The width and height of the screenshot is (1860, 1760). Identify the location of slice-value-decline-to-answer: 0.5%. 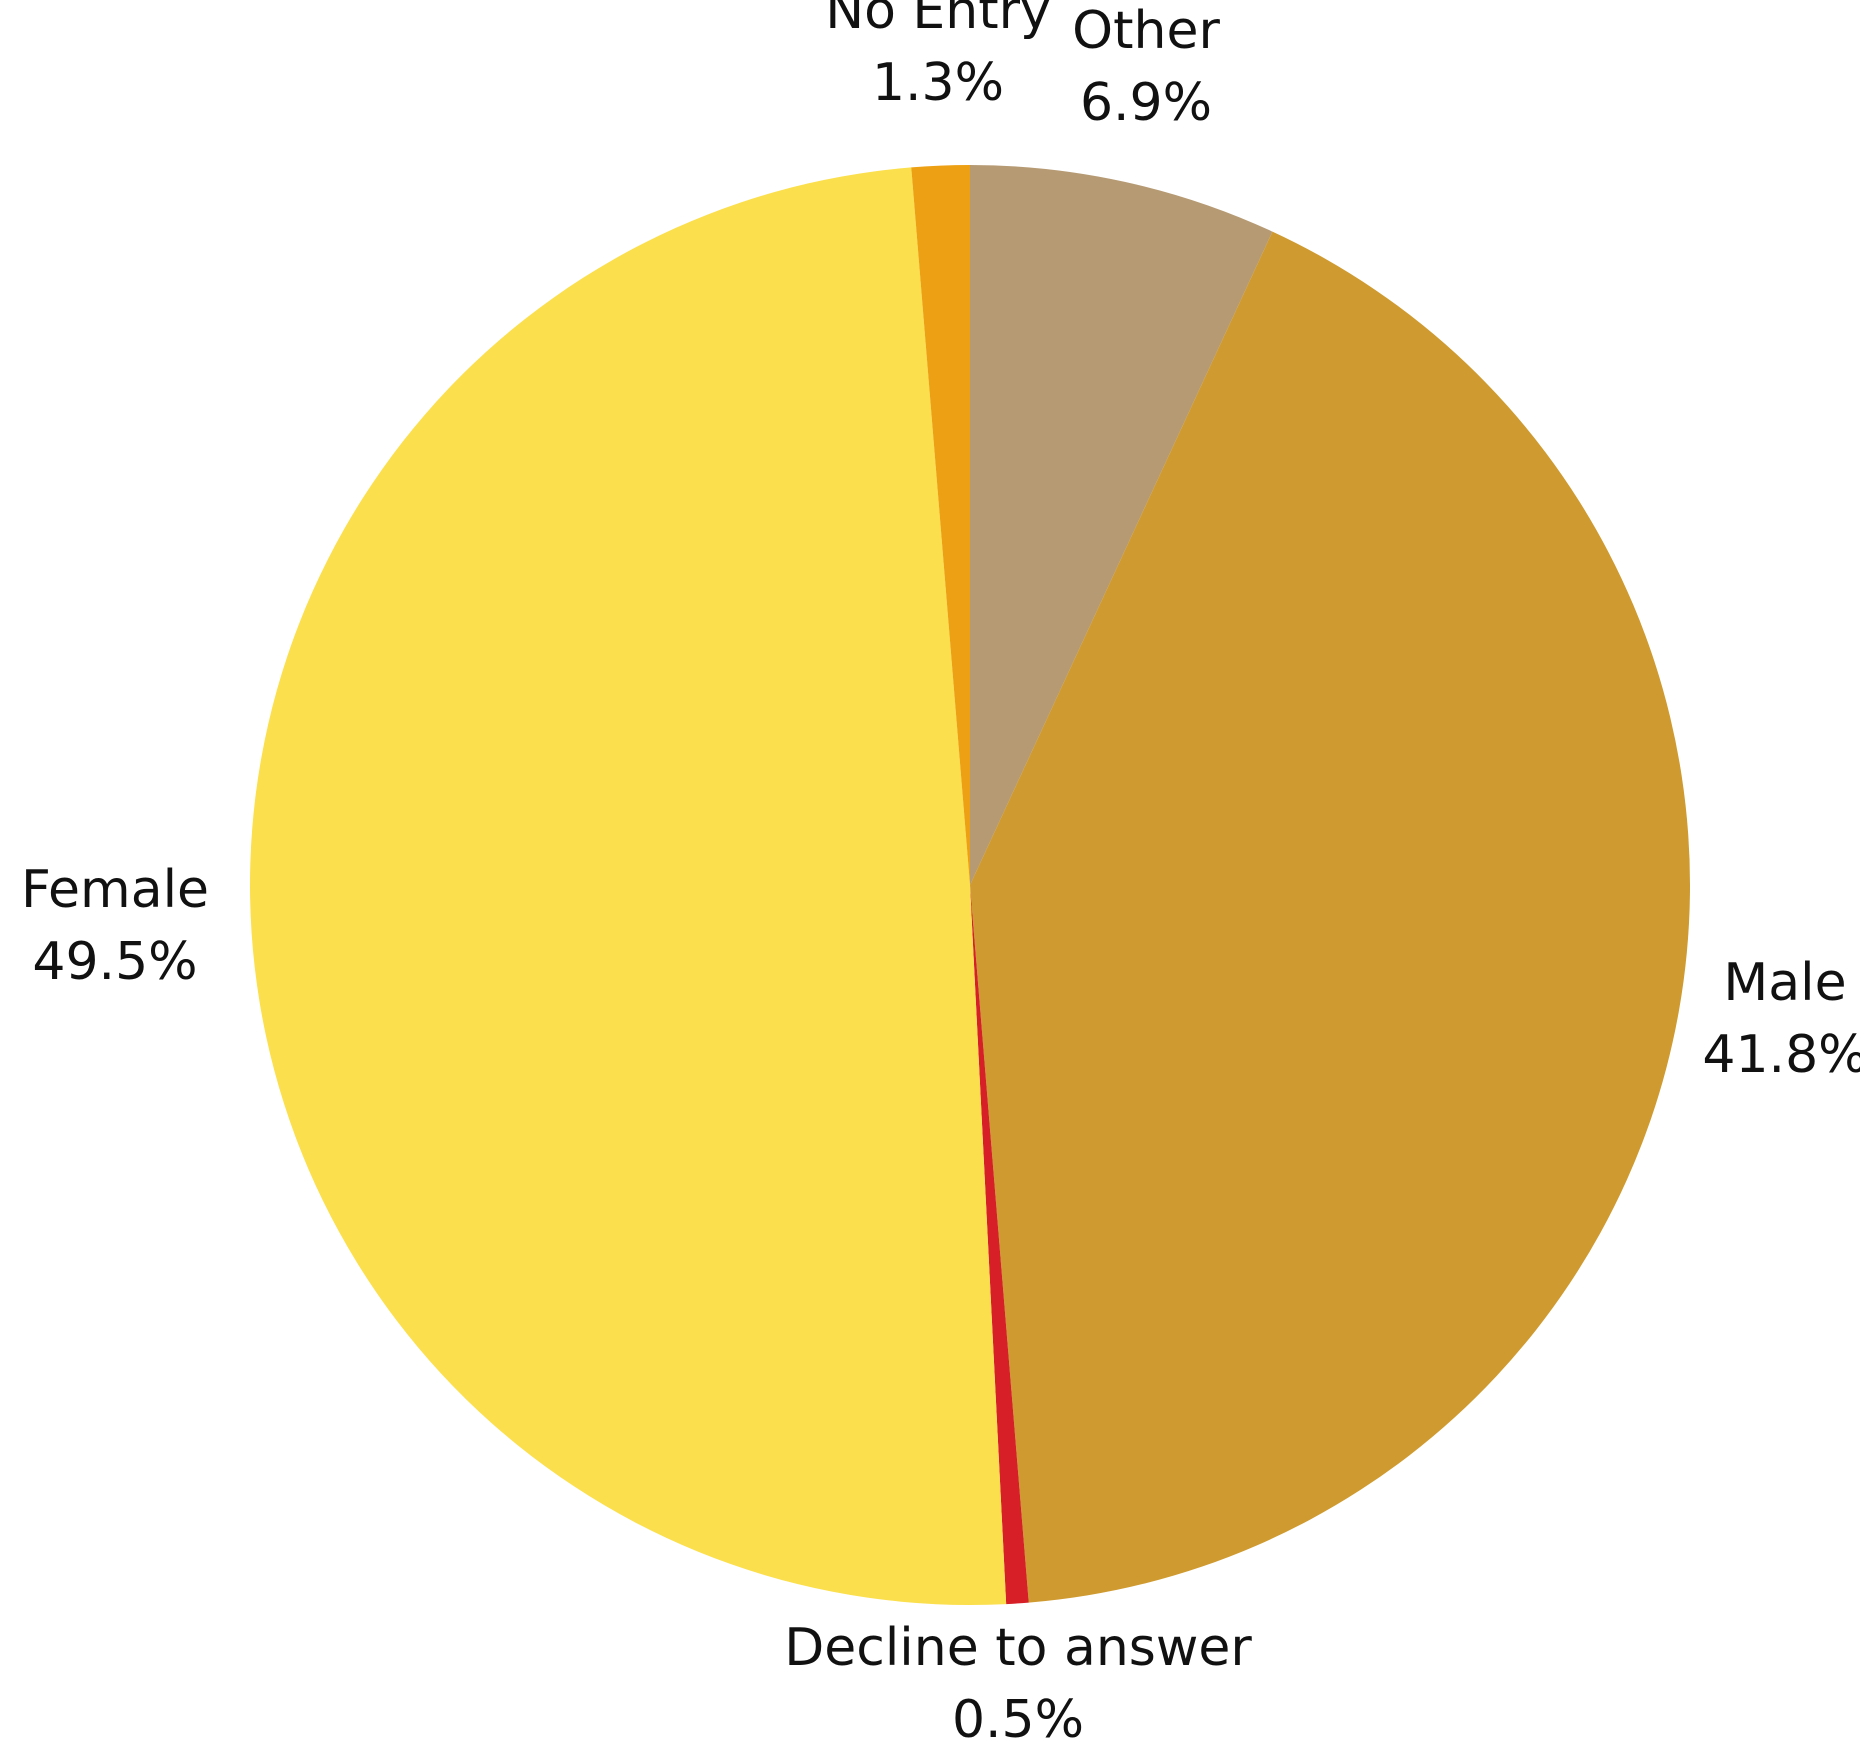
(1018, 1720).